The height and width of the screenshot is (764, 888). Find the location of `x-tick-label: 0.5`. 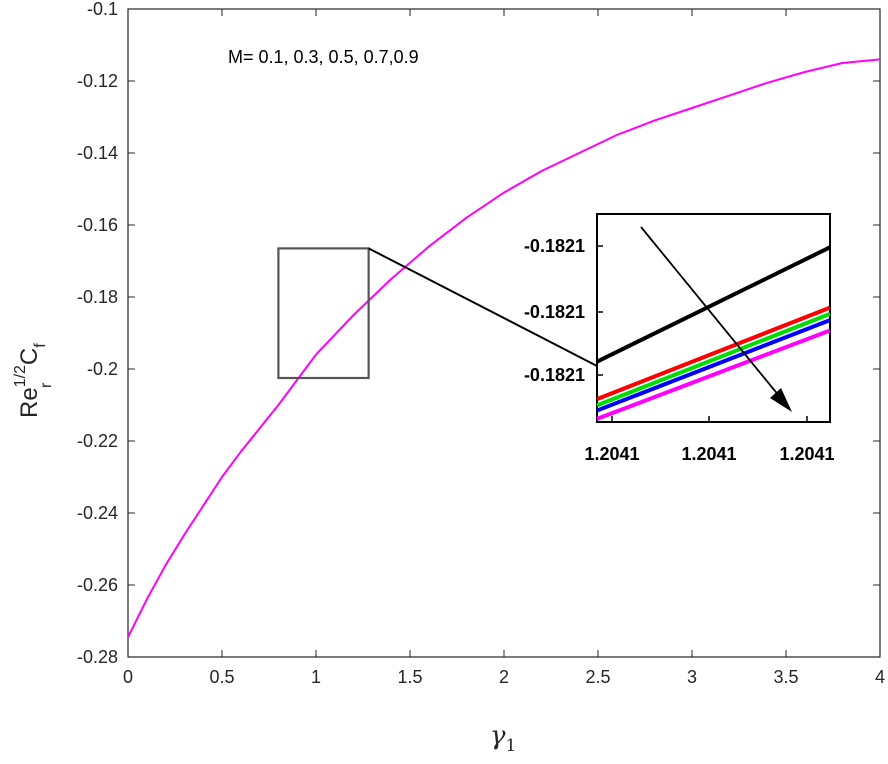

x-tick-label: 0.5 is located at coordinates (221, 677).